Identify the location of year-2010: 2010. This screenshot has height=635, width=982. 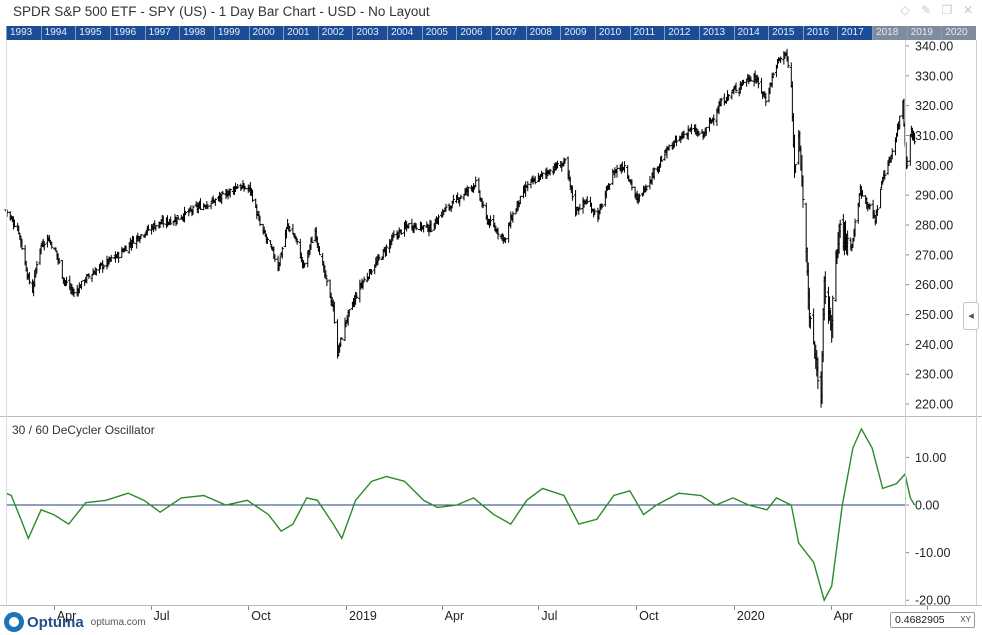
(612, 33).